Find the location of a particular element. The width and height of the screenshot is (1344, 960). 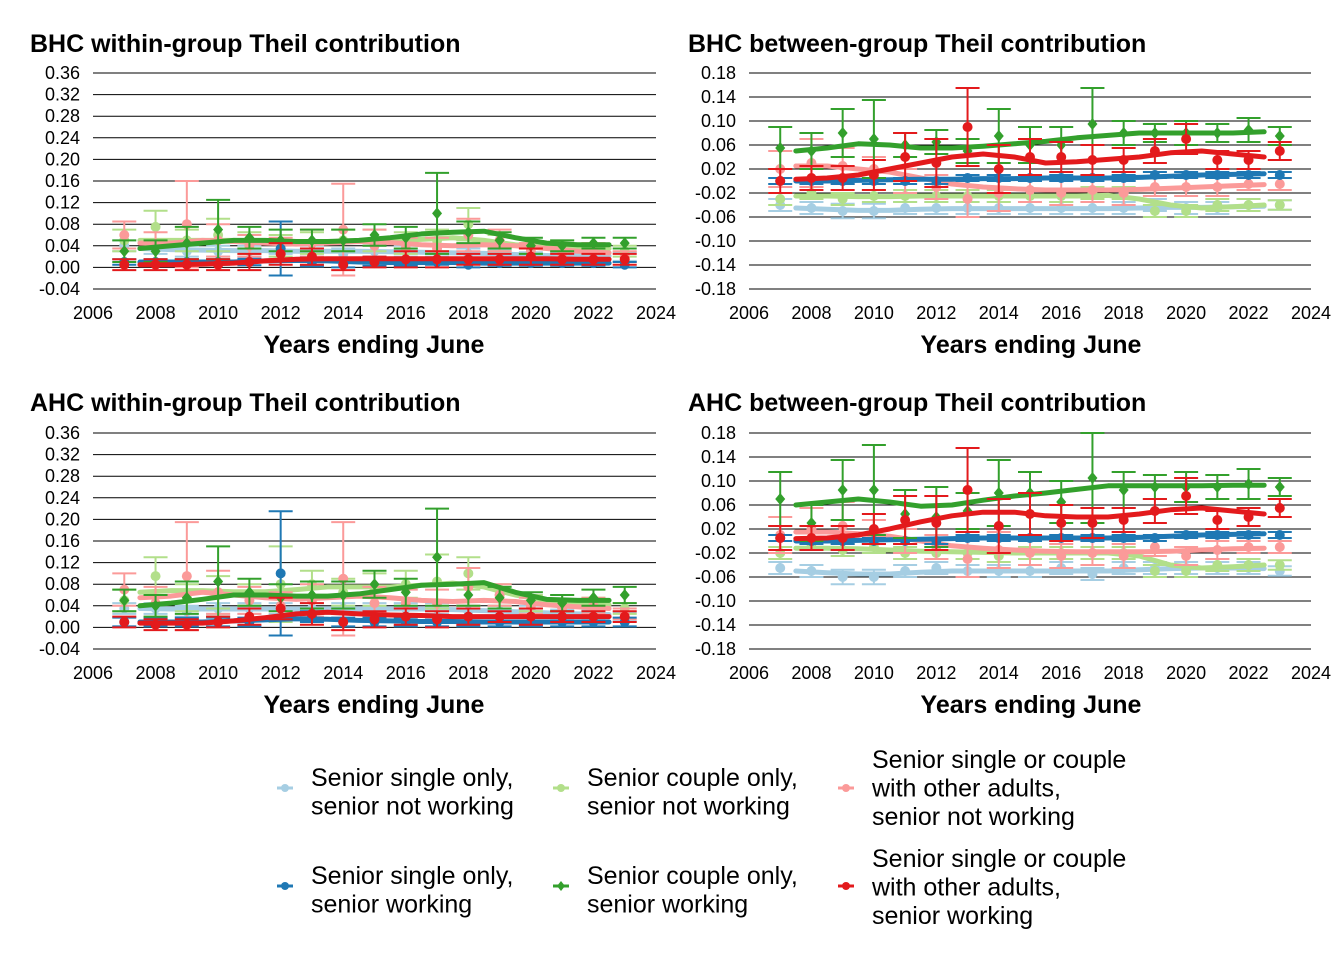

y-tick-label: 0.14 is located at coordinates (718, 97).